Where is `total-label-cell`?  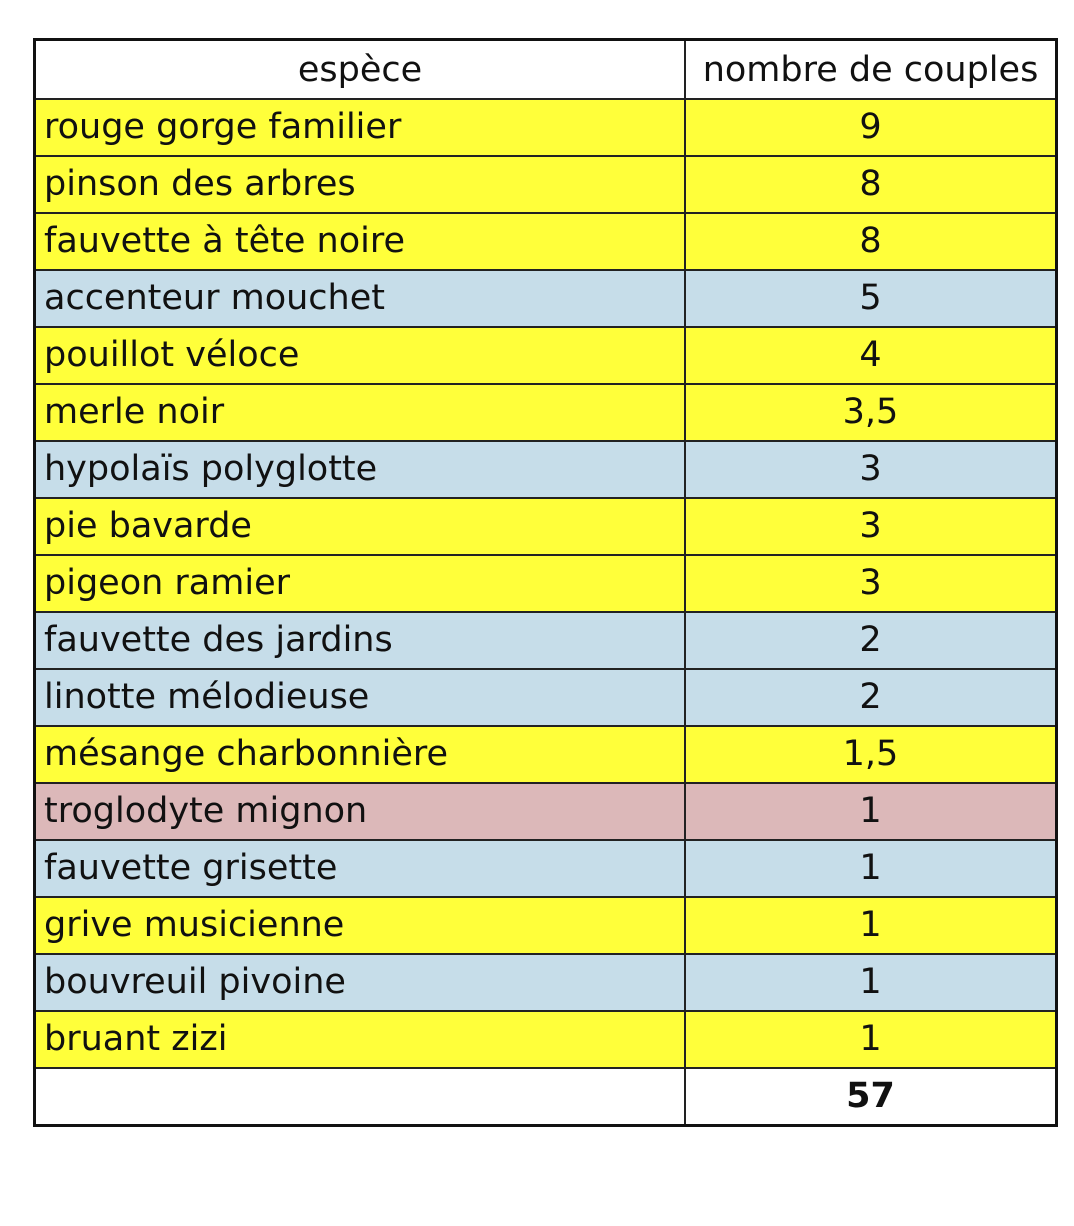
total-label-cell is located at coordinates (359, 1097).